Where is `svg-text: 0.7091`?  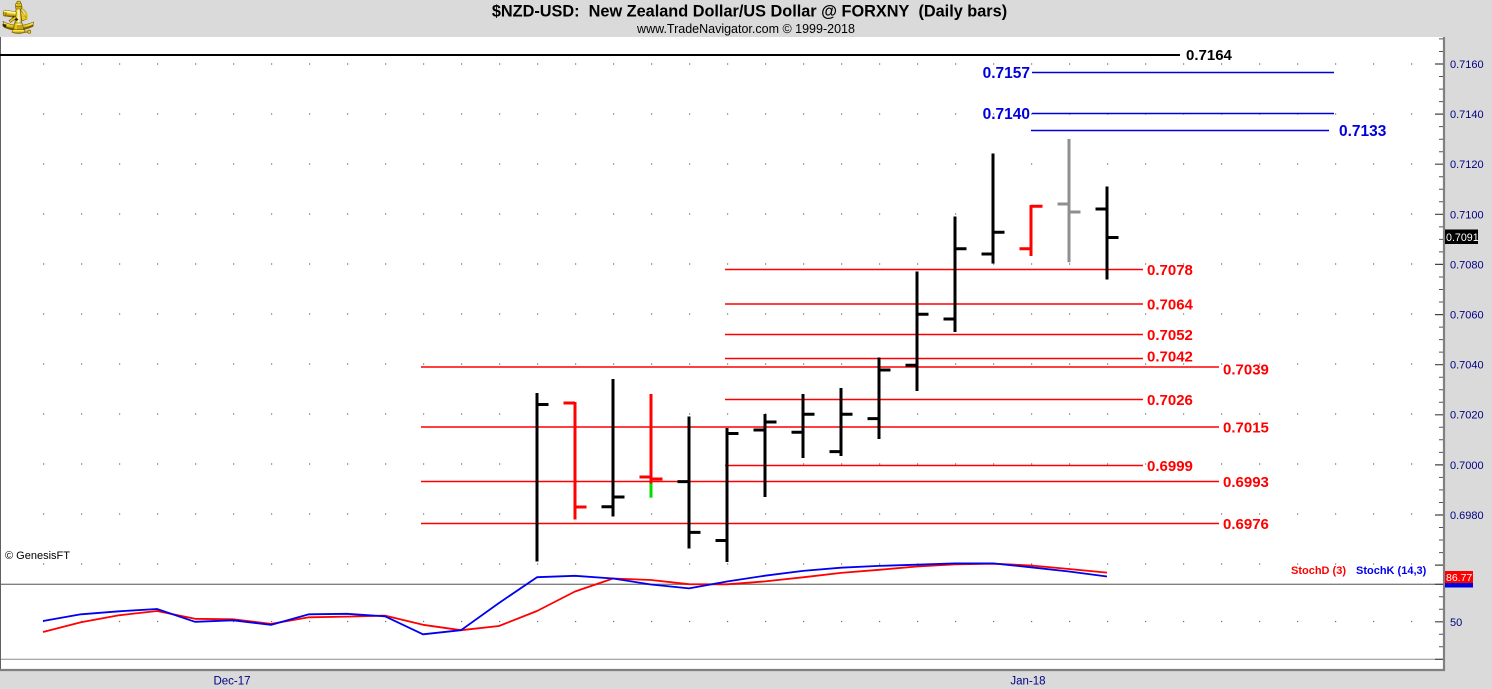 svg-text: 0.7091 is located at coordinates (1462, 238).